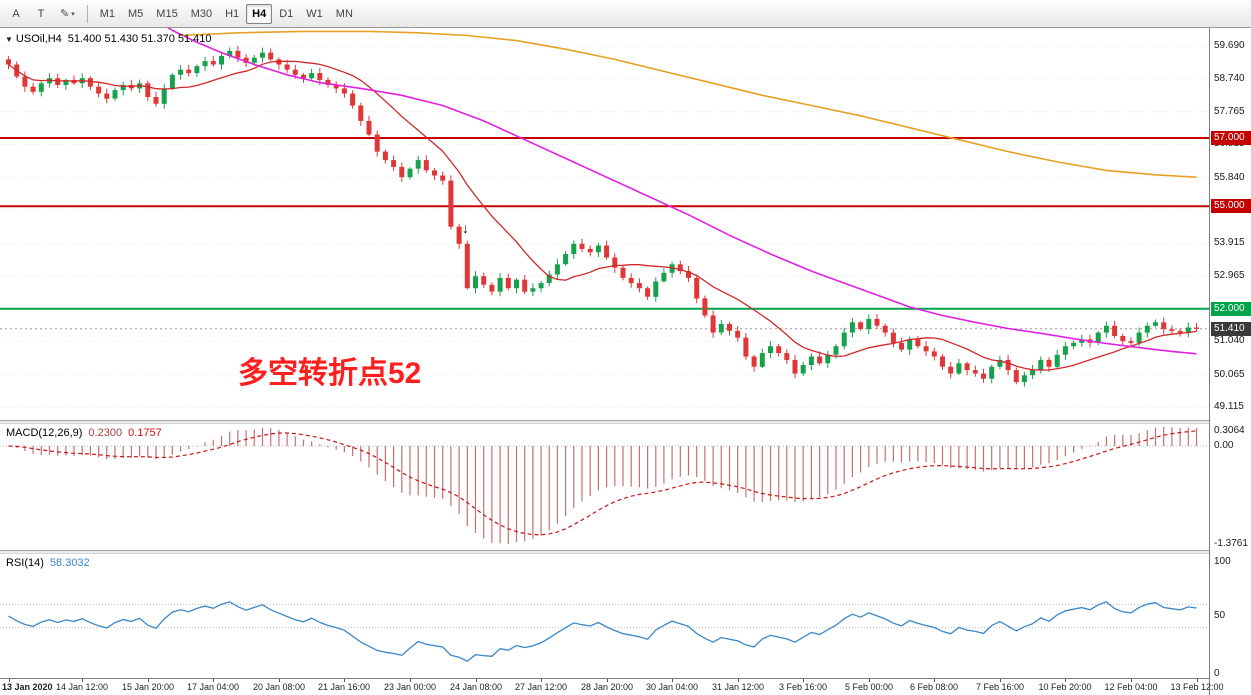 The image size is (1251, 695). I want to click on time-label: 13 Jan 2020, so click(27, 687).